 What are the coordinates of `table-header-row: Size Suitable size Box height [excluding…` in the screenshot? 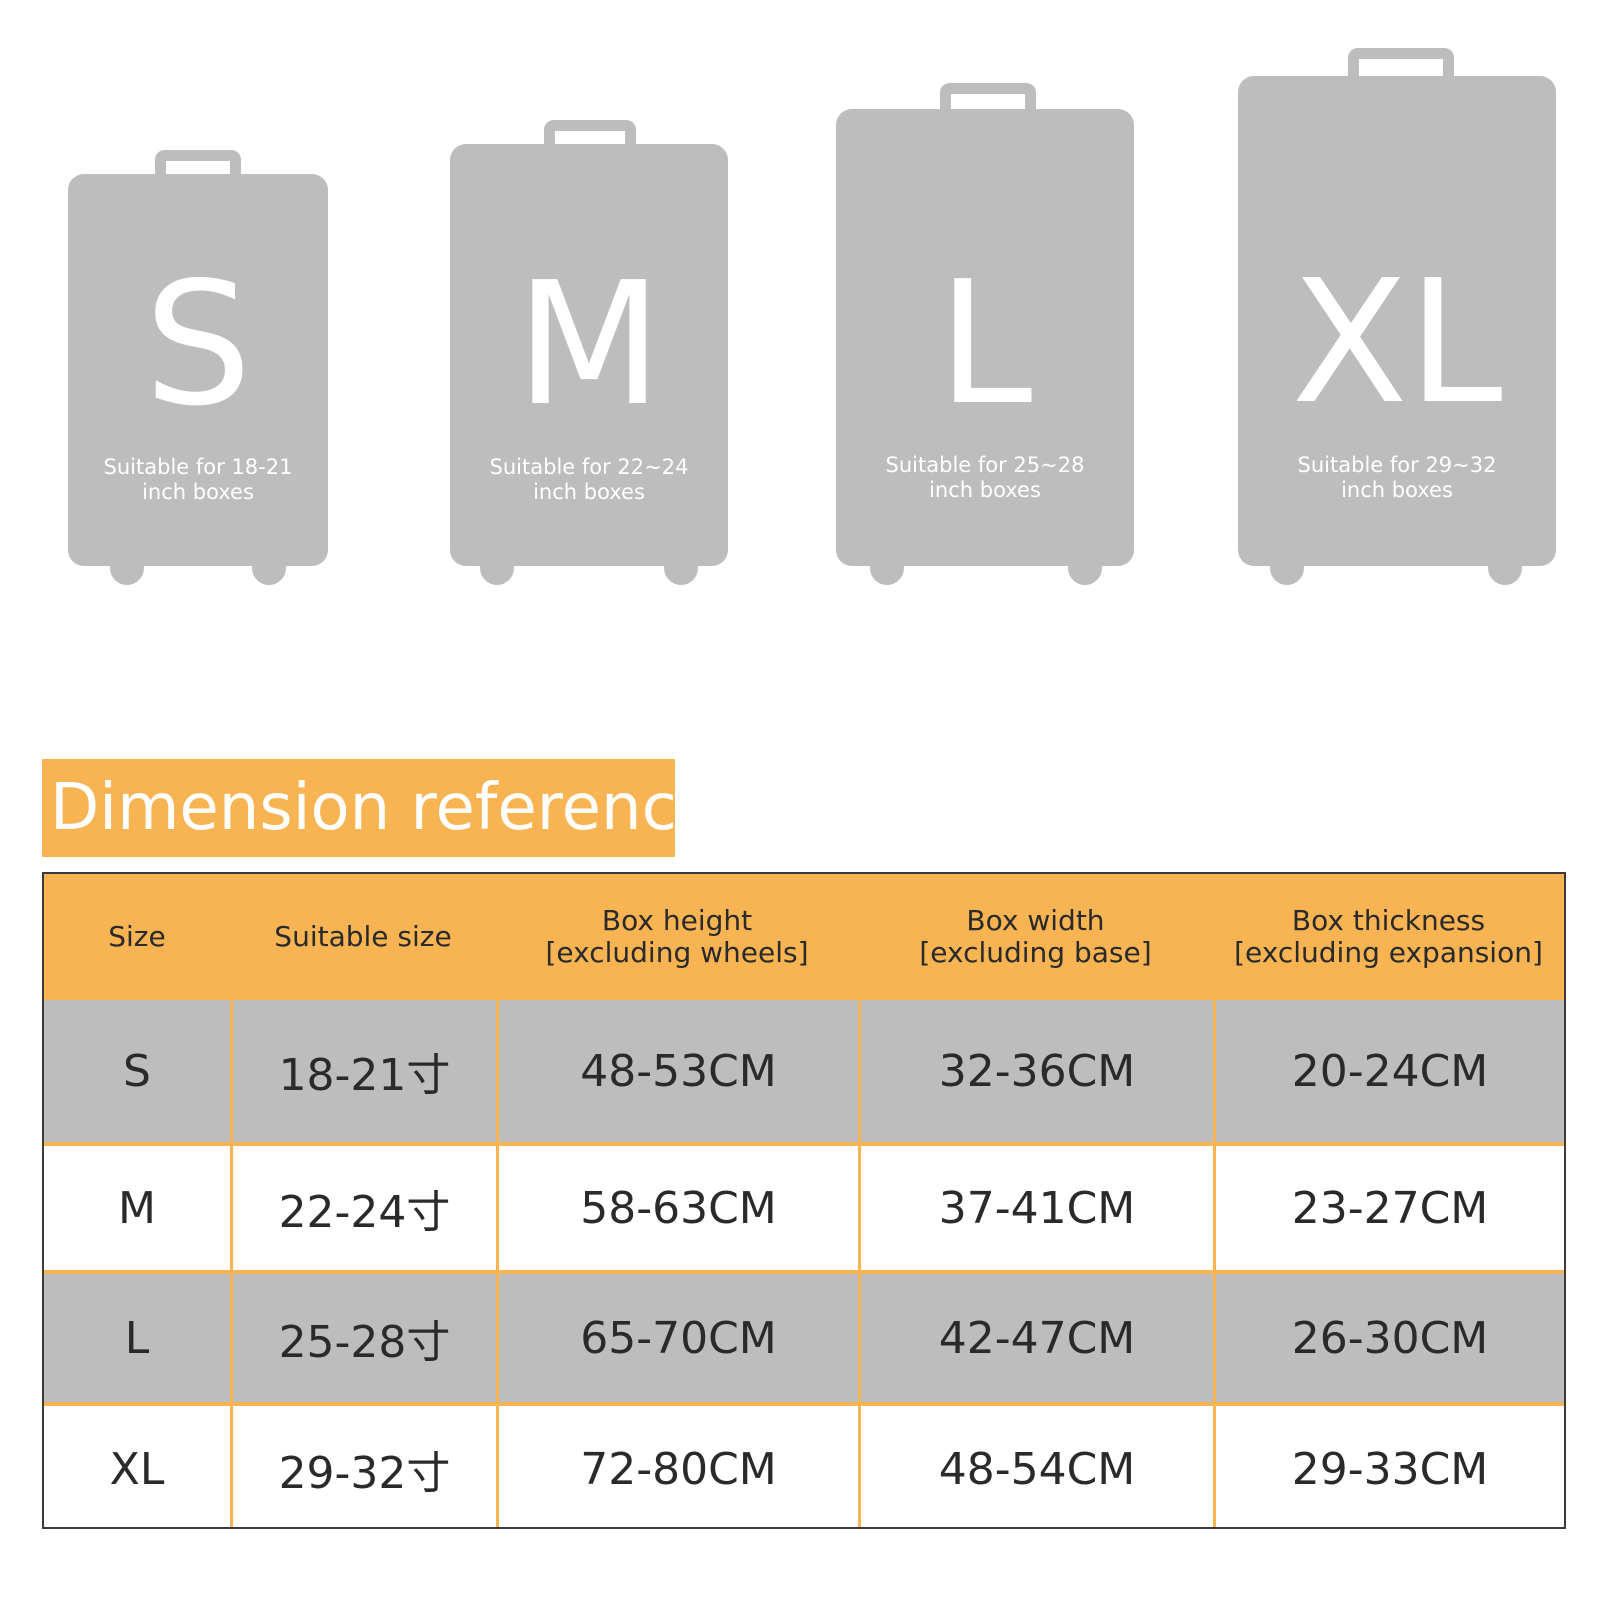 It's located at (804, 937).